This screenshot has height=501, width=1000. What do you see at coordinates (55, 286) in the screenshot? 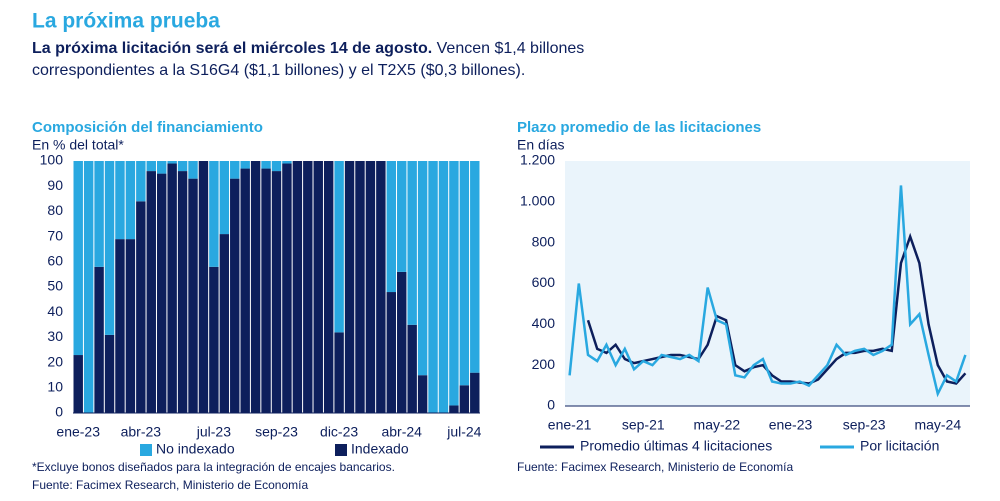
I see `y-tick-label: 50` at bounding box center [55, 286].